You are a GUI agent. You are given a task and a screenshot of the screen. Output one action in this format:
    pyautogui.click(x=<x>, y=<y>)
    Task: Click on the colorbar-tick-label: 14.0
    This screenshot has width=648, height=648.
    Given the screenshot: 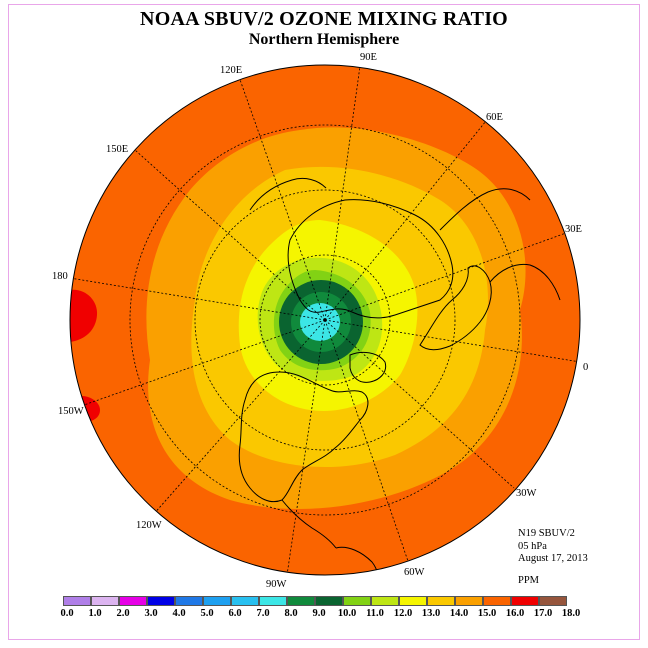 What is the action you would take?
    pyautogui.click(x=459, y=613)
    